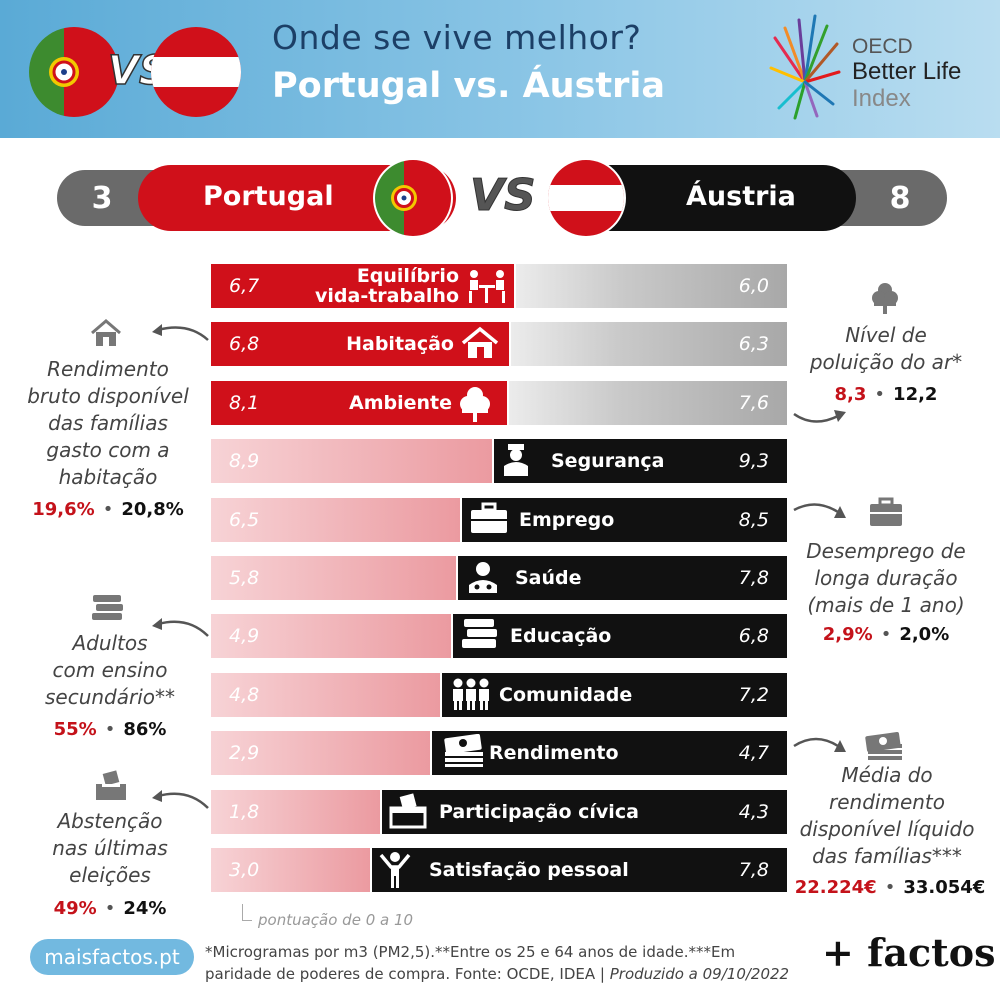 Image resolution: width=1000 pixels, height=1000 pixels. I want to click on category-label-line: Participação cívica, so click(539, 812).